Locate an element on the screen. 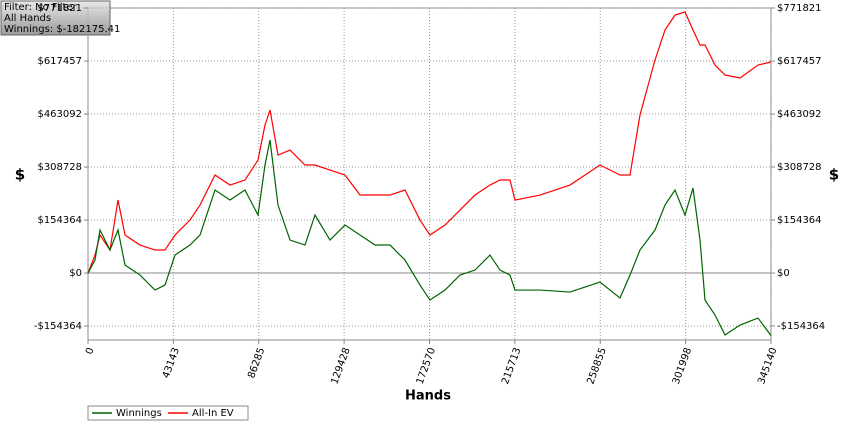 Image resolution: width=854 pixels, height=434 pixels. y-tick-label: -$154364 is located at coordinates (58, 326).